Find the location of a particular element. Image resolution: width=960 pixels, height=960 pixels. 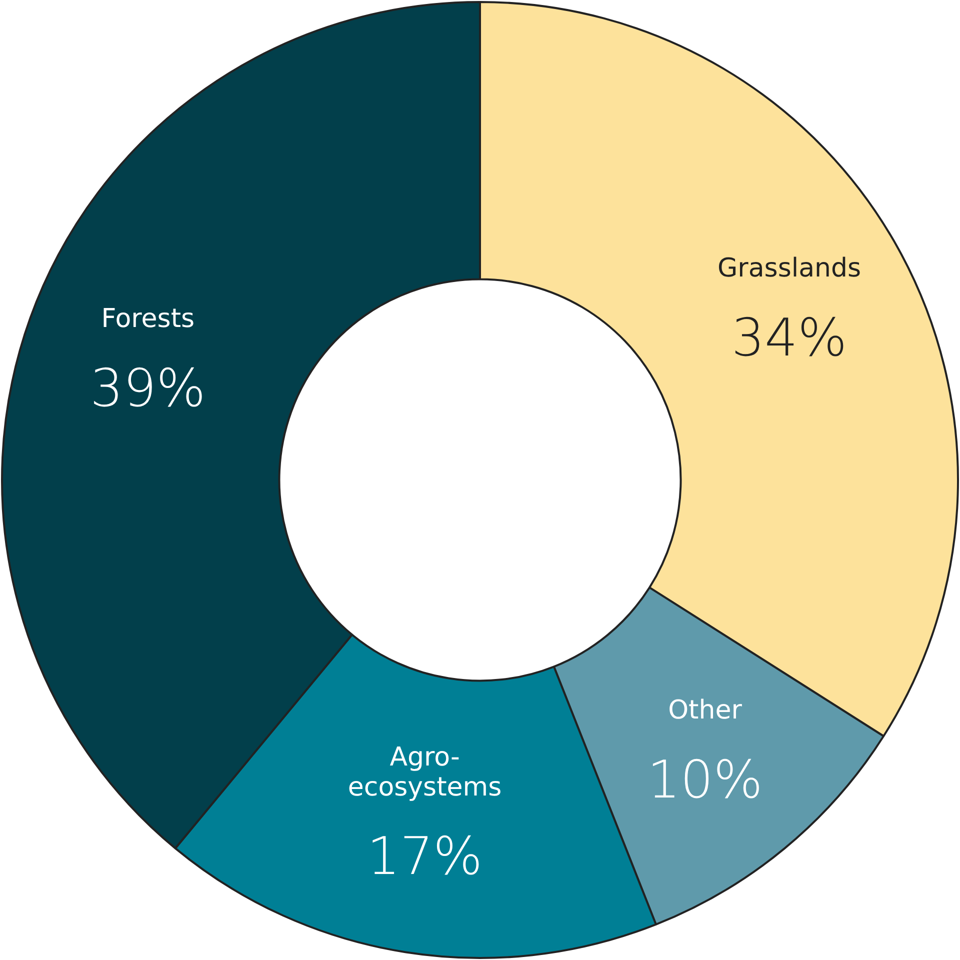

slice-label: Other is located at coordinates (705, 711).